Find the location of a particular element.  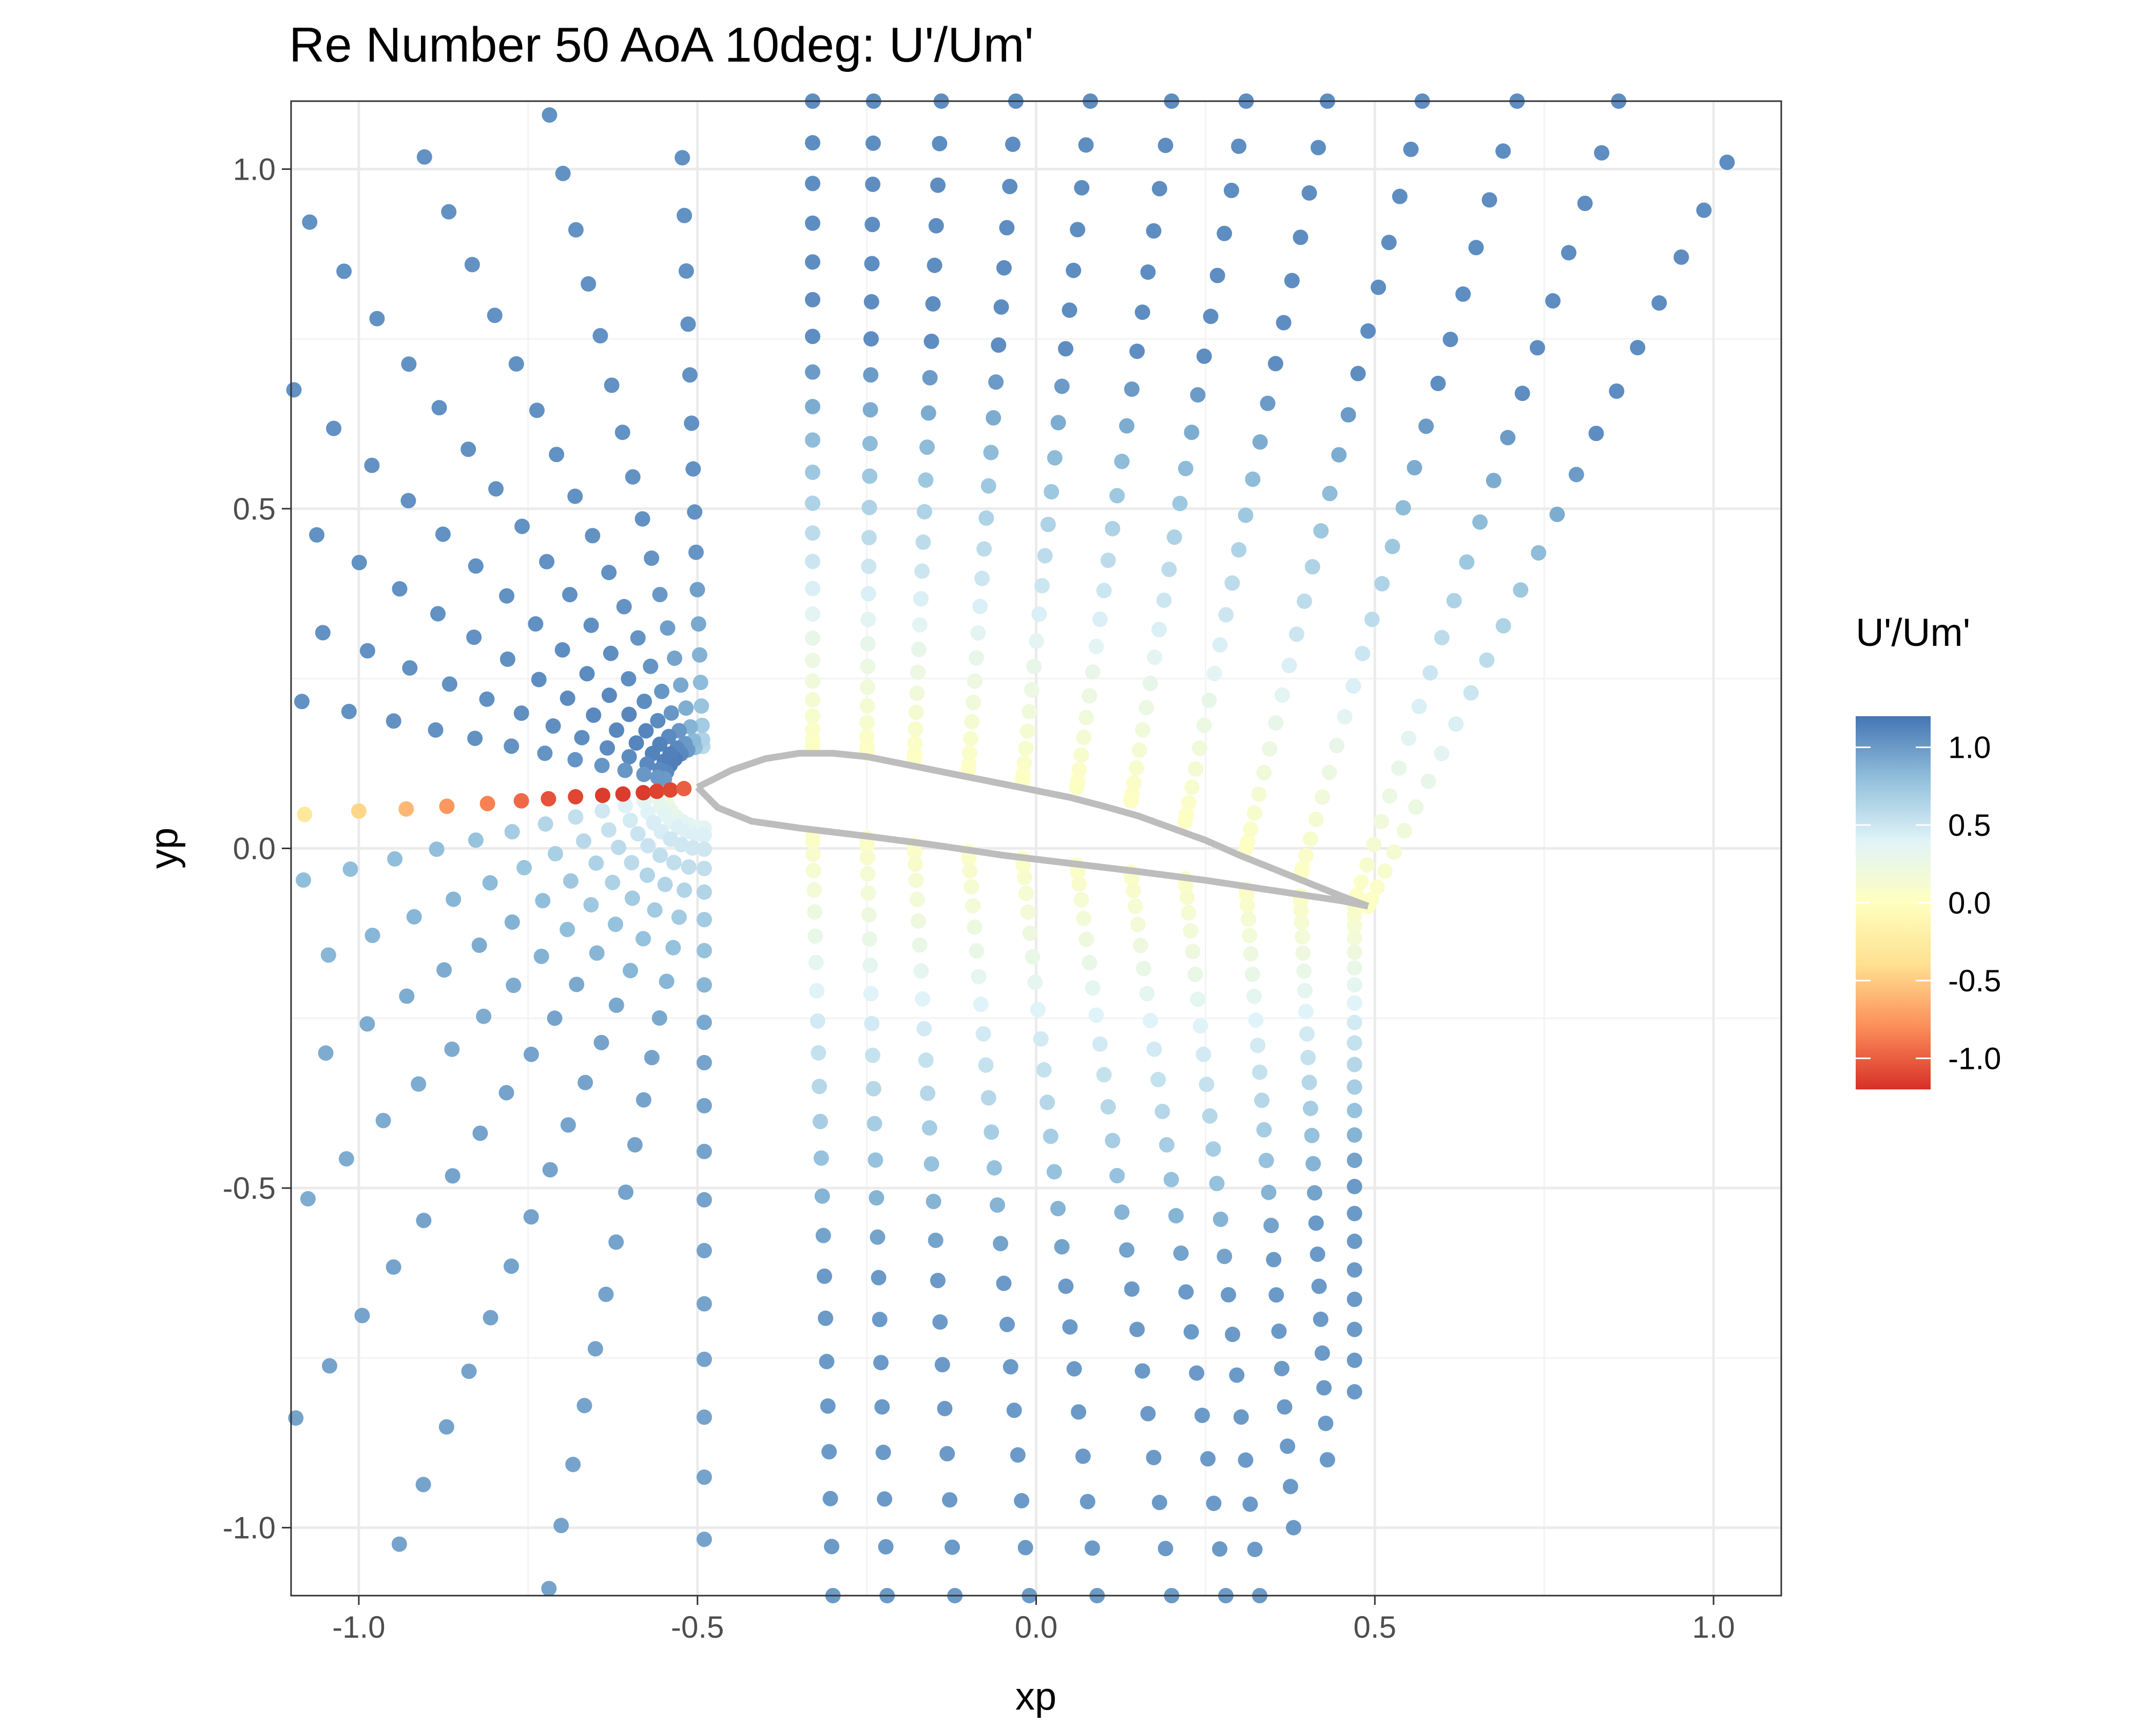

airfoil-upper-surface is located at coordinates (1033, 830).